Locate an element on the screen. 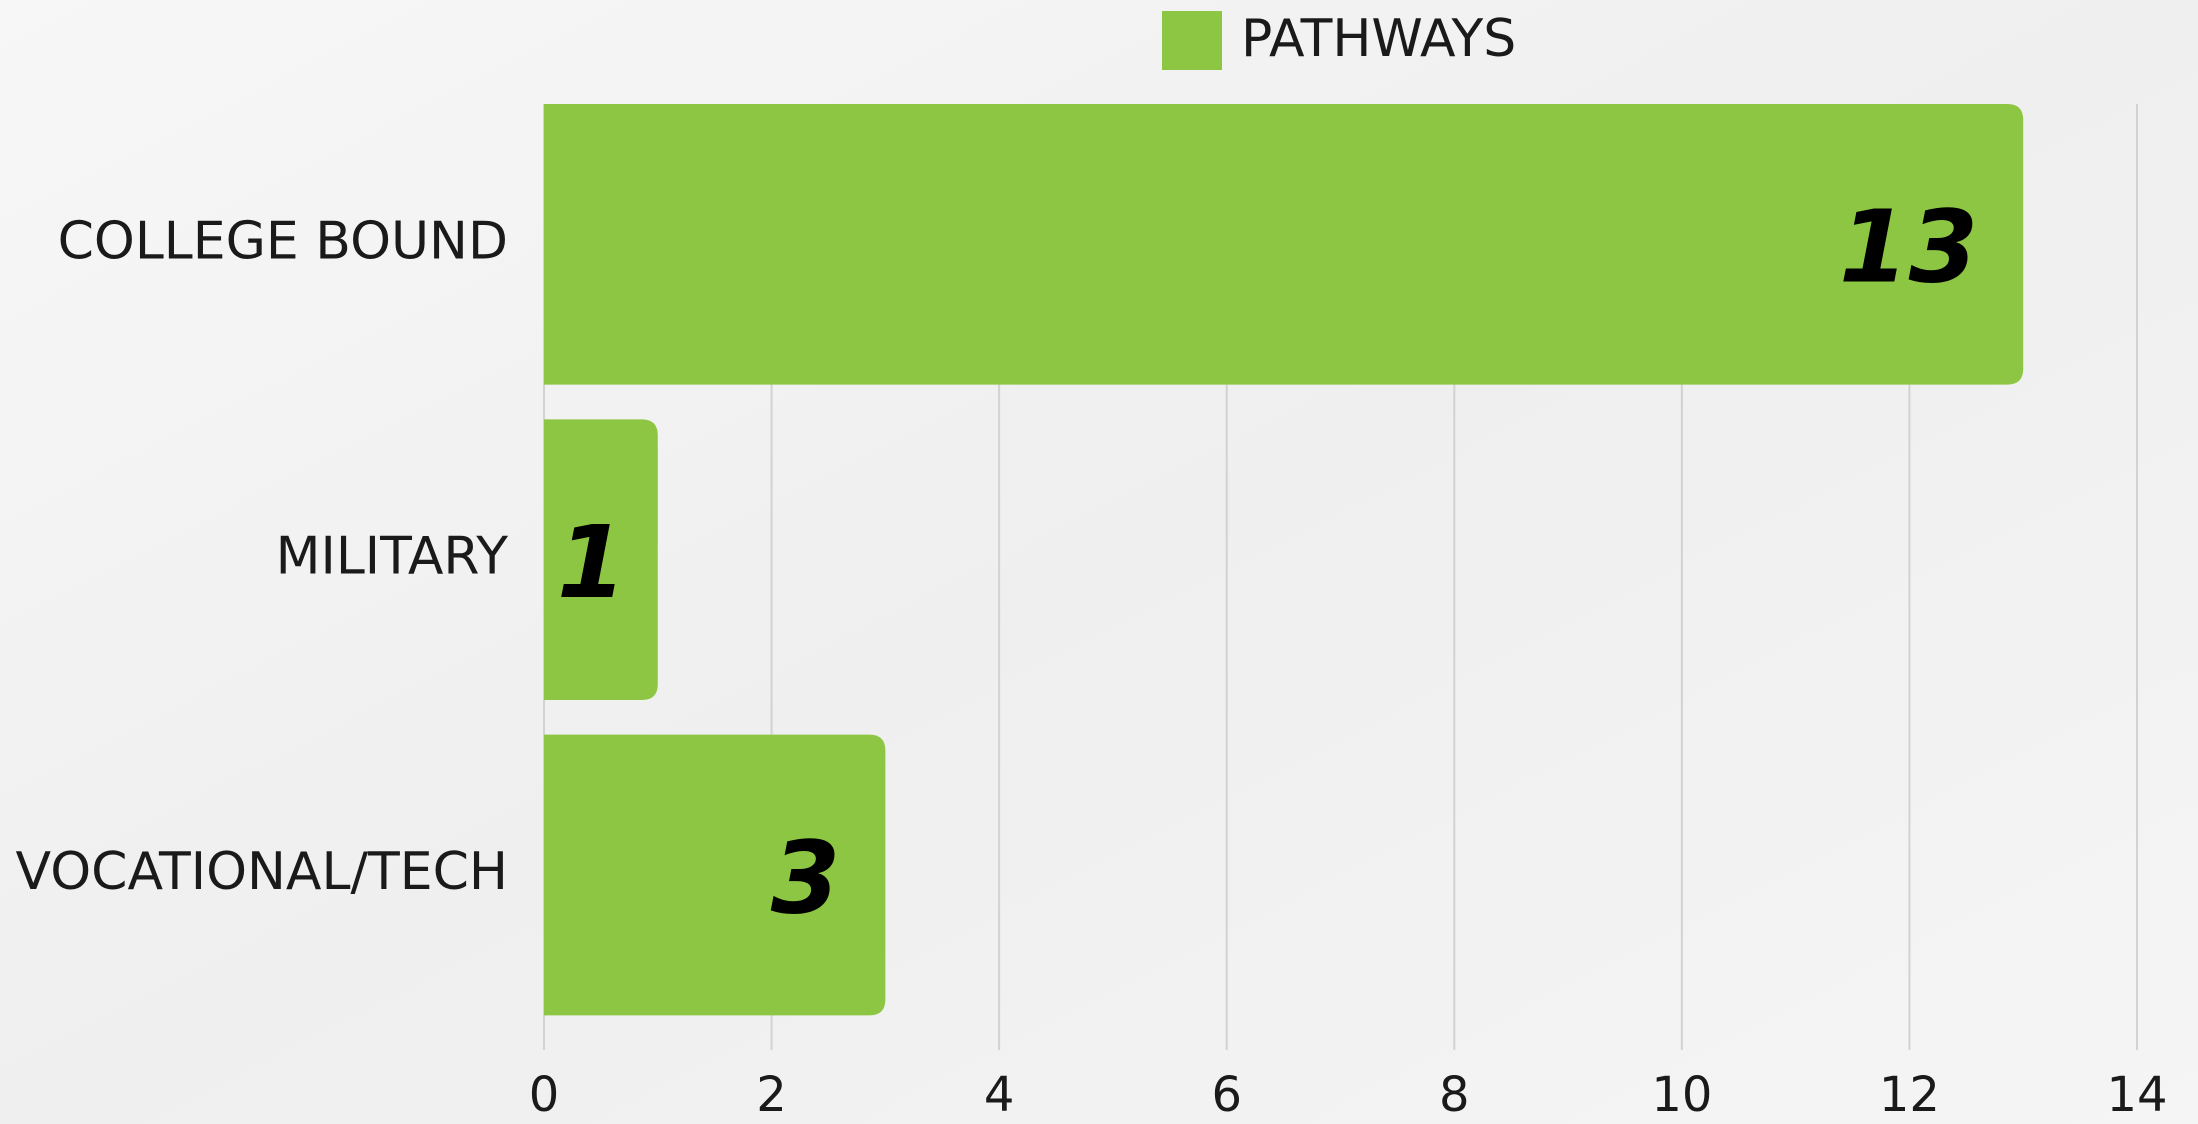  data-label: 3 is located at coordinates (806, 877).